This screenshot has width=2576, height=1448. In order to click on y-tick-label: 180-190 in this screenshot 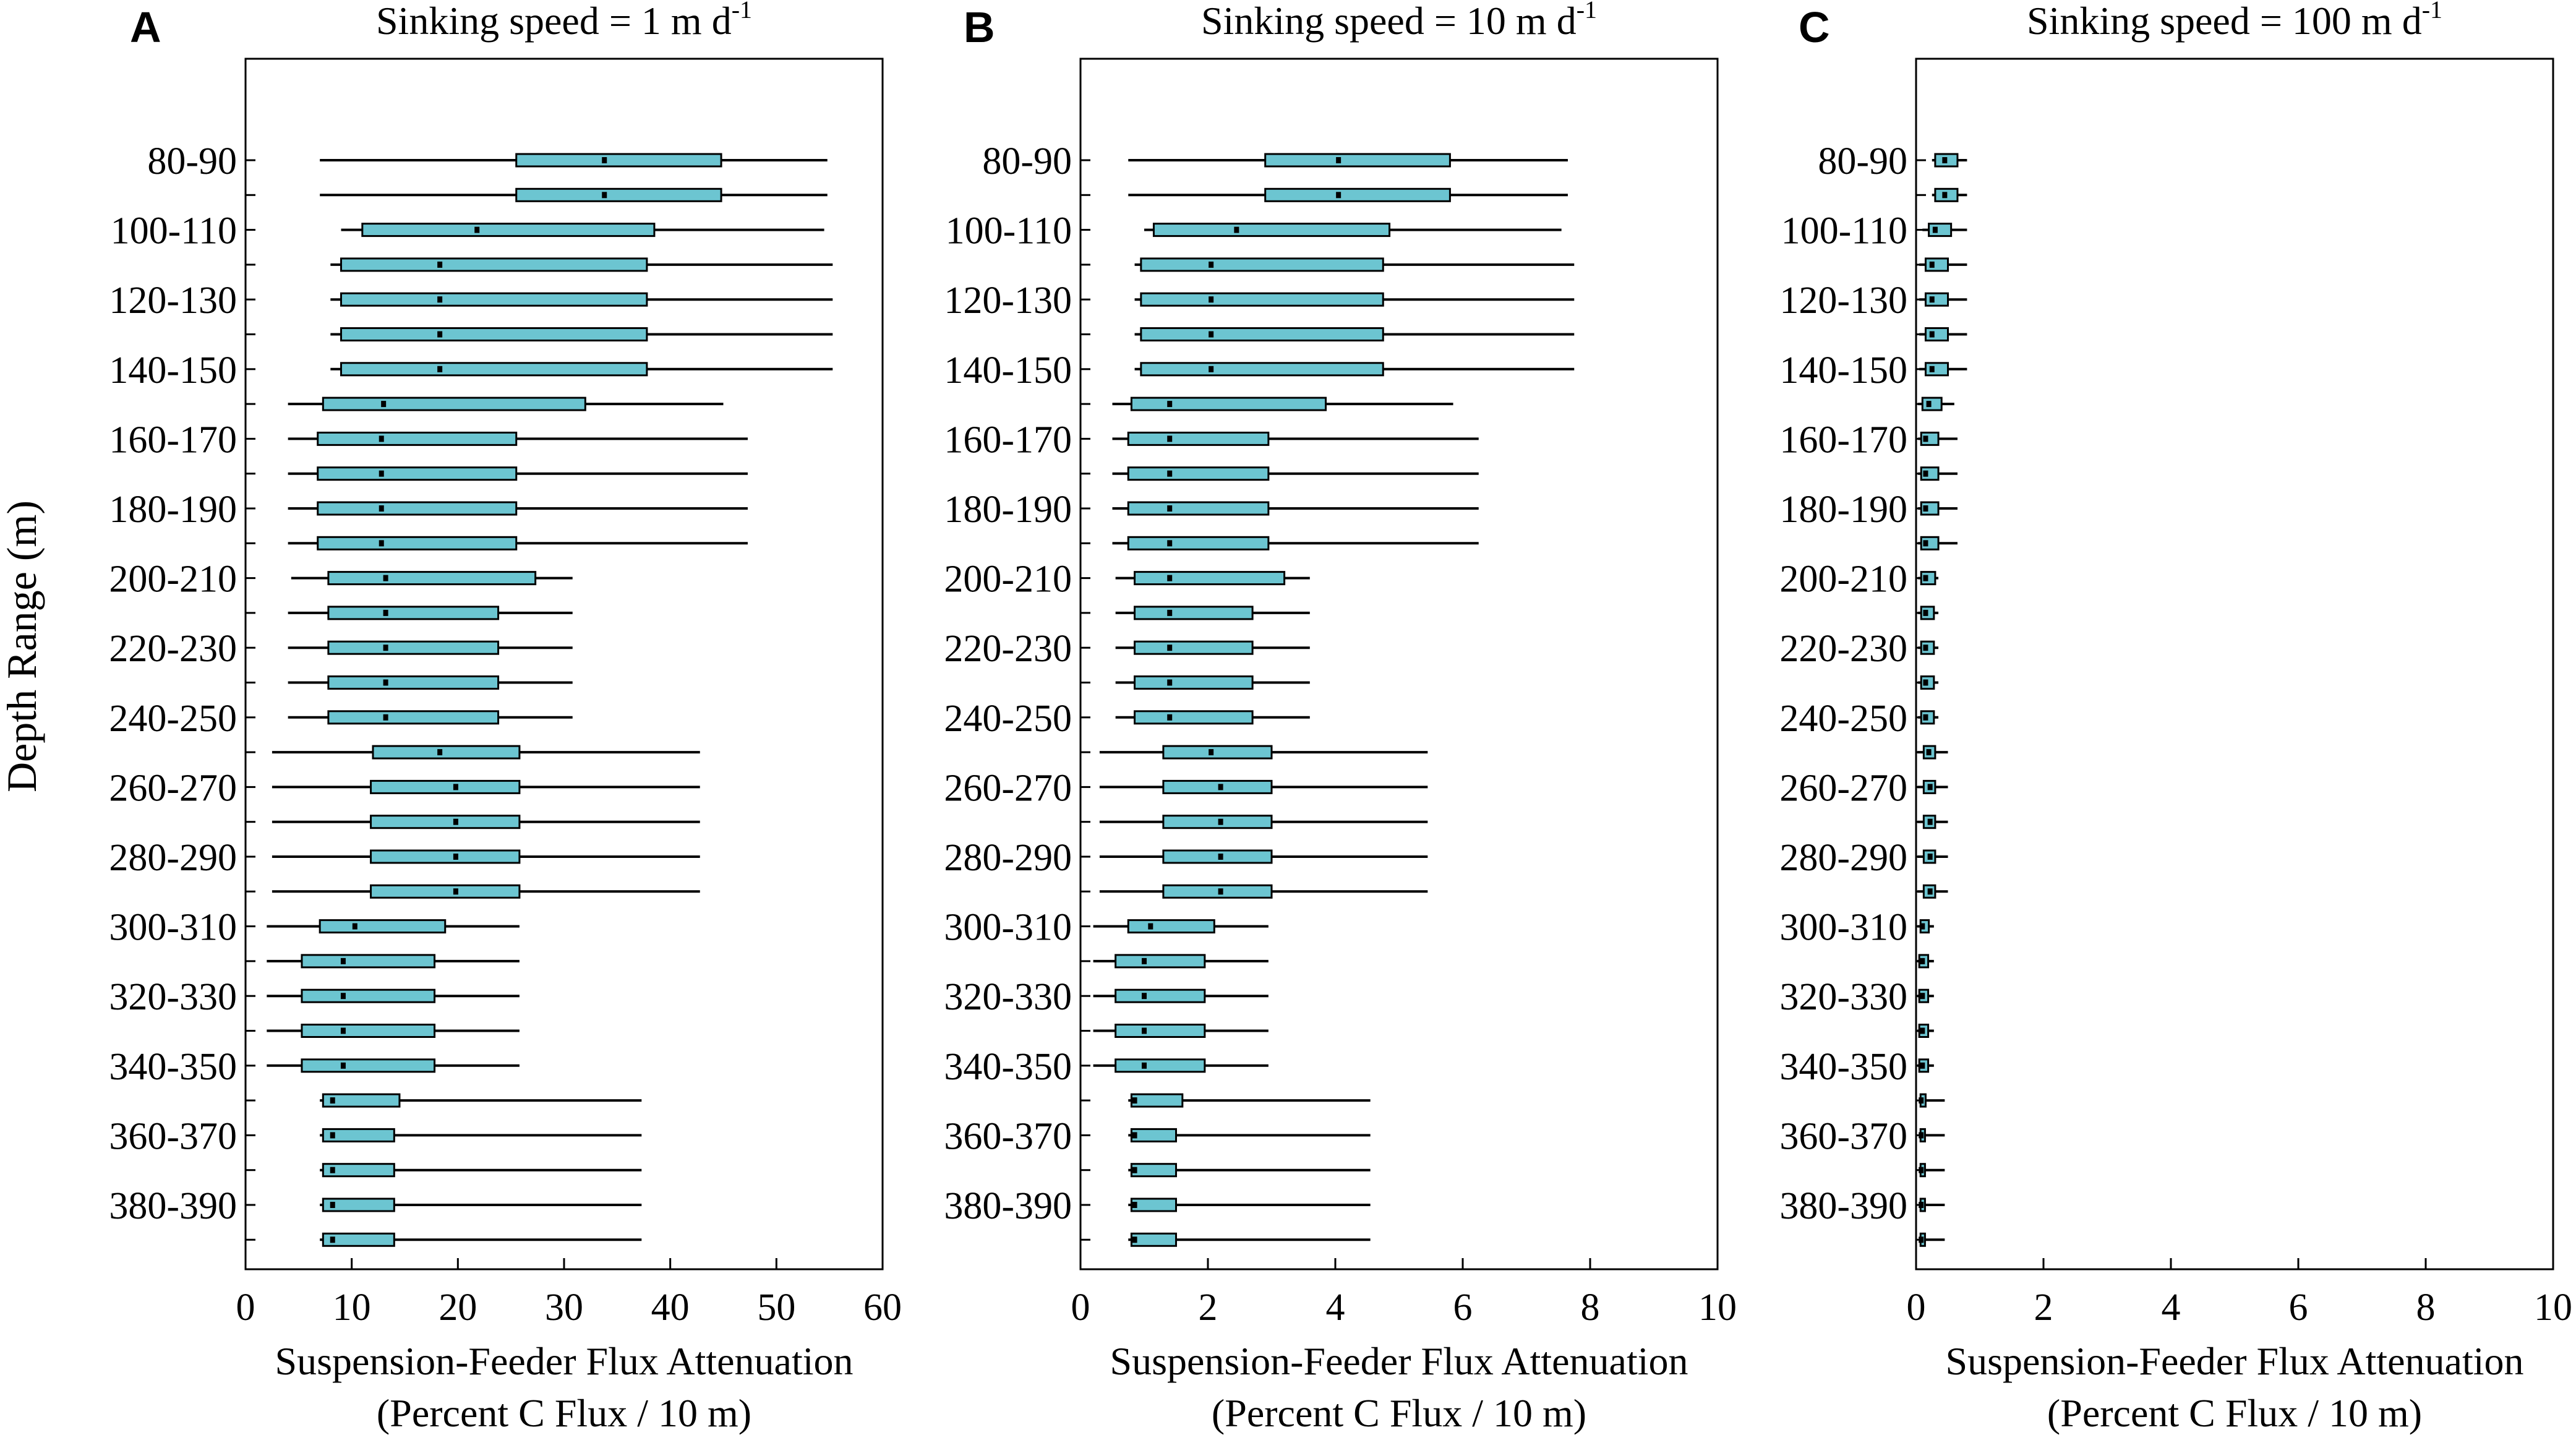, I will do `click(173, 510)`.